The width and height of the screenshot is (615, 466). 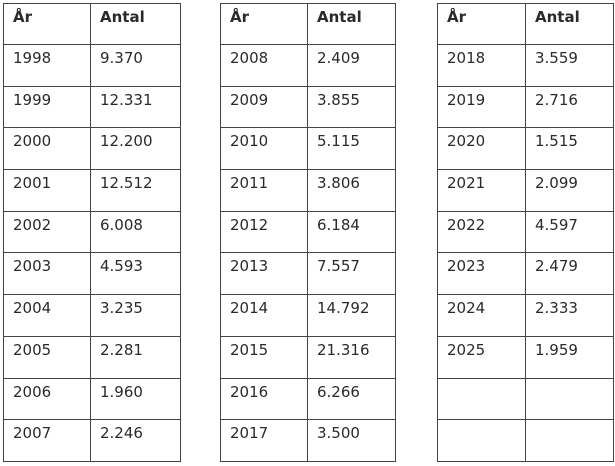 What do you see at coordinates (47, 274) in the screenshot?
I see `table-cell: 2003` at bounding box center [47, 274].